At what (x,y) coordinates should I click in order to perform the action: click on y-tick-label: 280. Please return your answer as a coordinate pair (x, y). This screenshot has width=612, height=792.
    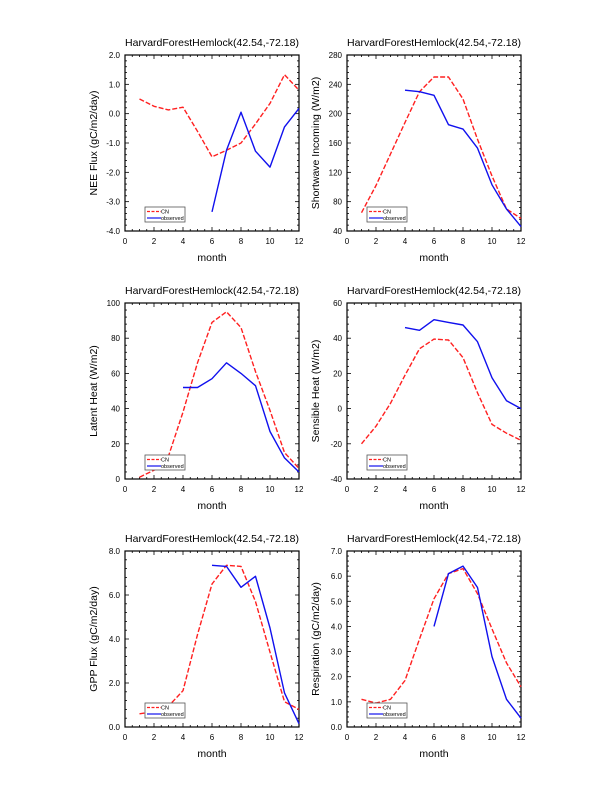
    Looking at the image, I should click on (336, 55).